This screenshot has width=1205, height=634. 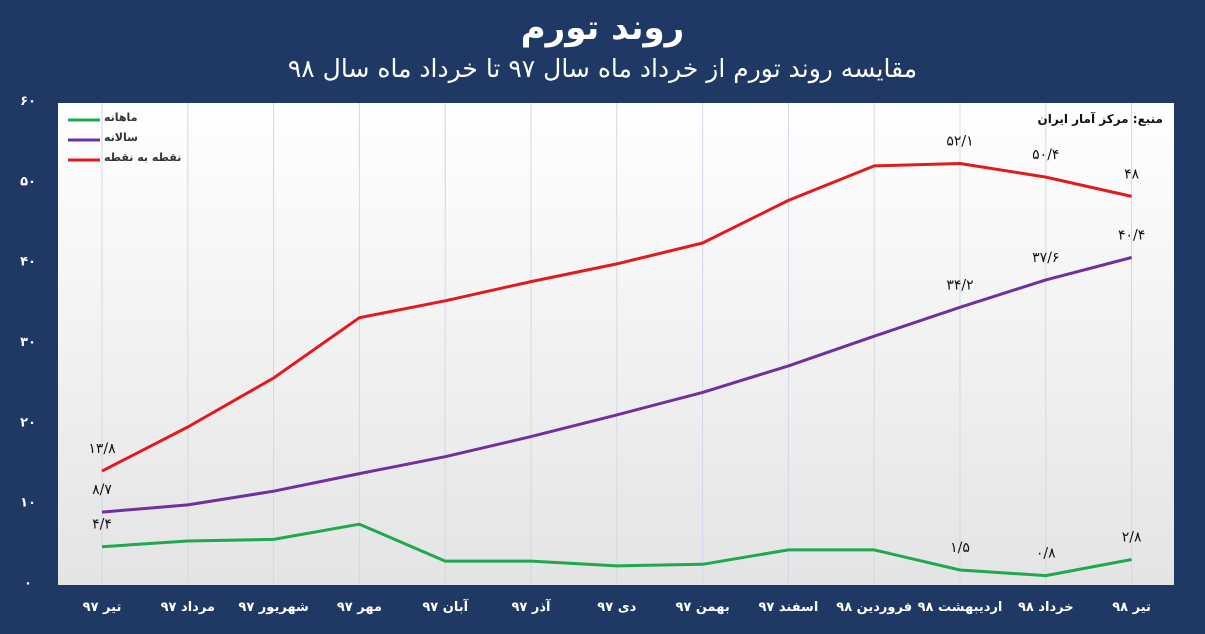 I want to click on y-tick-label: ۵۰, so click(x=28, y=181).